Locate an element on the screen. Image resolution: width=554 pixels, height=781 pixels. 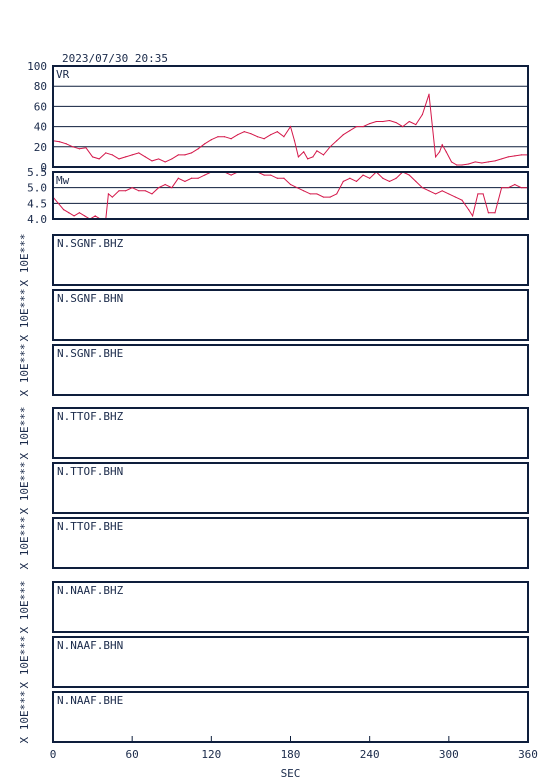
vr-tick-label: 100 is located at coordinates (37, 66).